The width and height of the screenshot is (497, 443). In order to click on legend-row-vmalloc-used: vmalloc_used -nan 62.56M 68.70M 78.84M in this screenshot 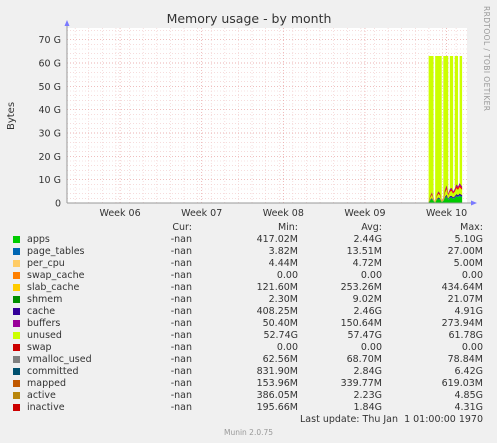, I will do `click(248, 360)`.